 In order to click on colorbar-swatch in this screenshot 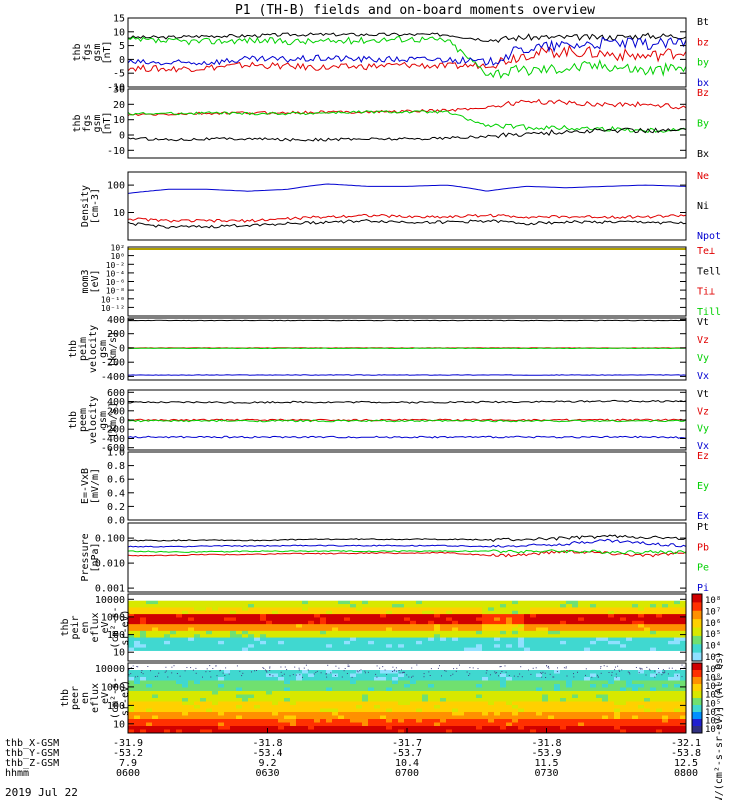, I will do `click(697, 702)`.